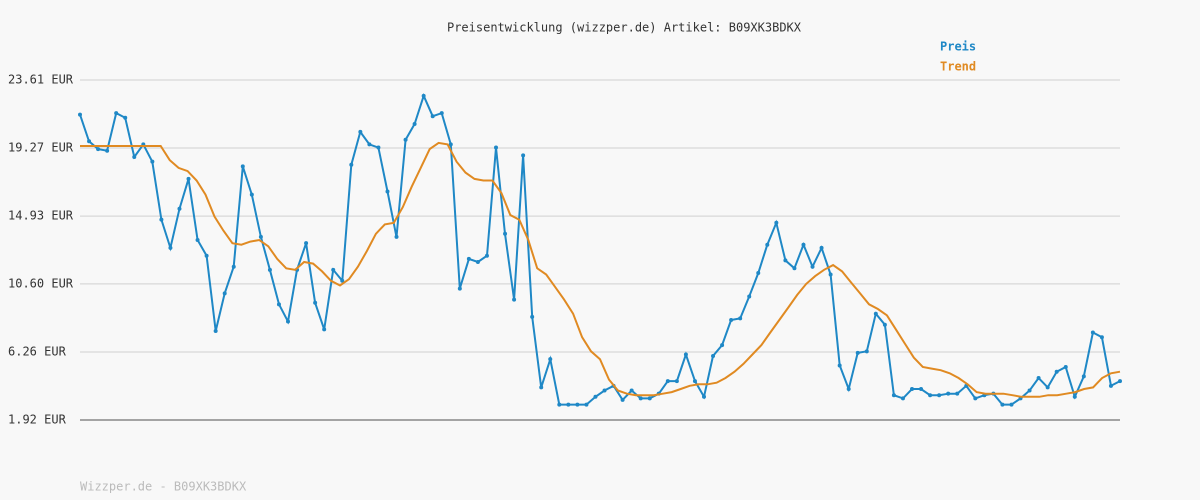  Describe the element at coordinates (958, 47) in the screenshot. I see `legend-label: Preis` at that location.